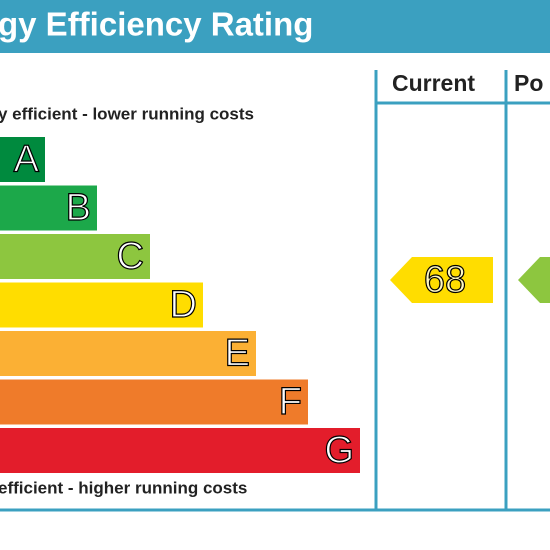 The image size is (550, 550). What do you see at coordinates (78, 208) in the screenshot?
I see `band-letter: B` at bounding box center [78, 208].